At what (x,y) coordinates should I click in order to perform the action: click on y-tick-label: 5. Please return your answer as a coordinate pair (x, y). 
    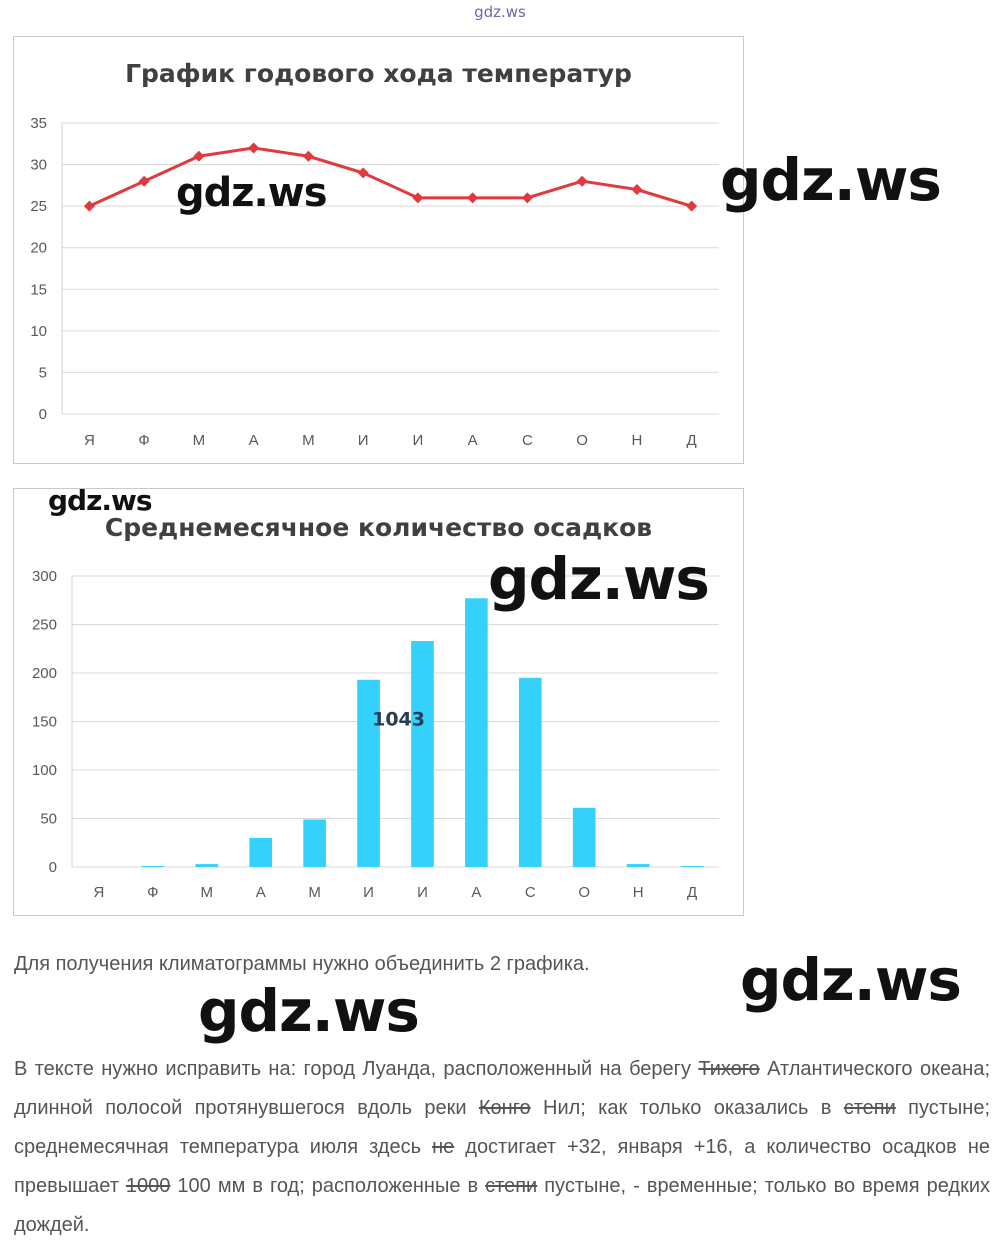
    Looking at the image, I should click on (43, 372).